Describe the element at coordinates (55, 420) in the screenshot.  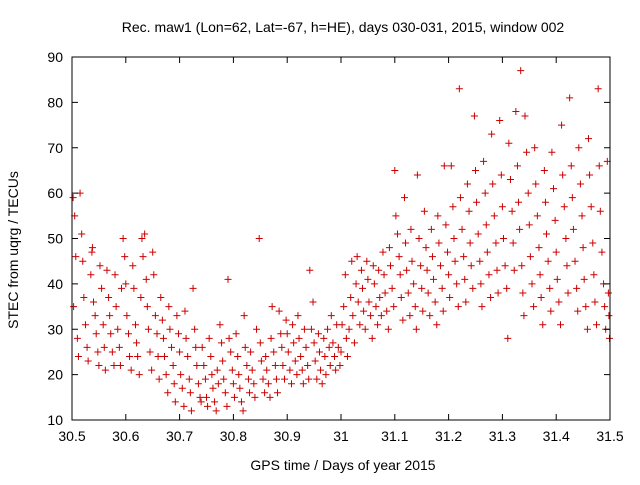
I see `y-tick-label: 10` at that location.